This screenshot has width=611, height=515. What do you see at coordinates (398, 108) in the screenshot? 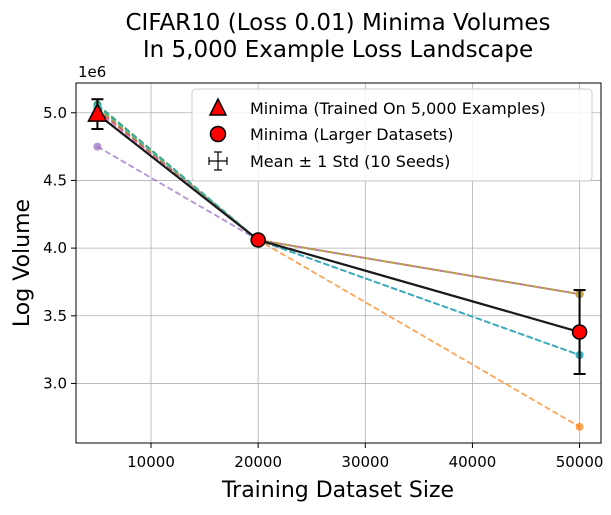
I see `legend-label-trained-minima: Minima (Trained On 5,000 Examples)` at bounding box center [398, 108].